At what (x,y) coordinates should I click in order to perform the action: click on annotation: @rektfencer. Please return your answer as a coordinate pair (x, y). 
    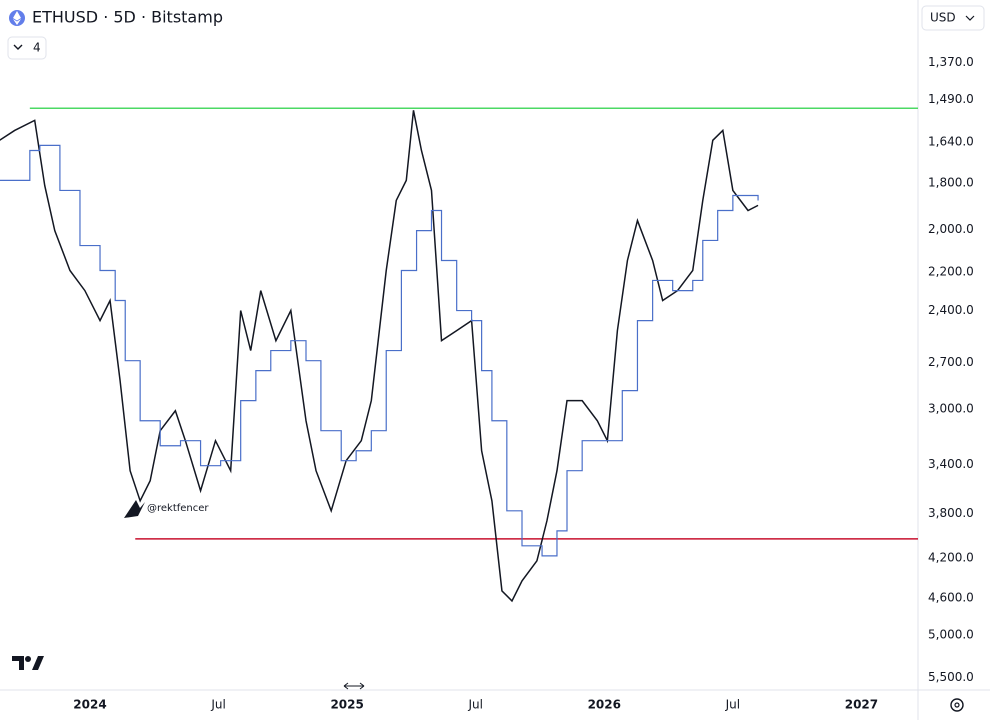
    Looking at the image, I should click on (178, 508).